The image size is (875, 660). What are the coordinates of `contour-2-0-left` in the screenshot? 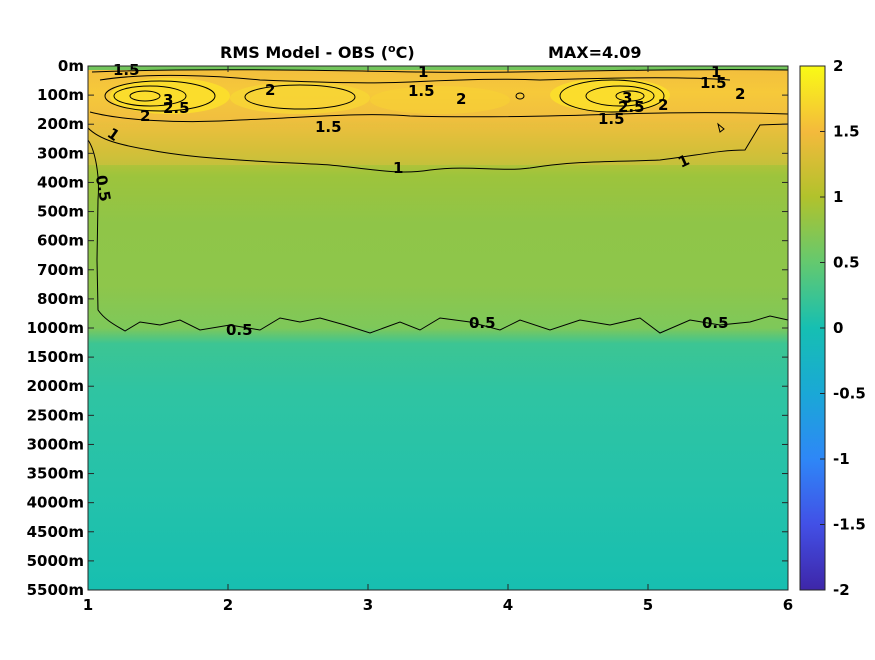 It's located at (160, 96).